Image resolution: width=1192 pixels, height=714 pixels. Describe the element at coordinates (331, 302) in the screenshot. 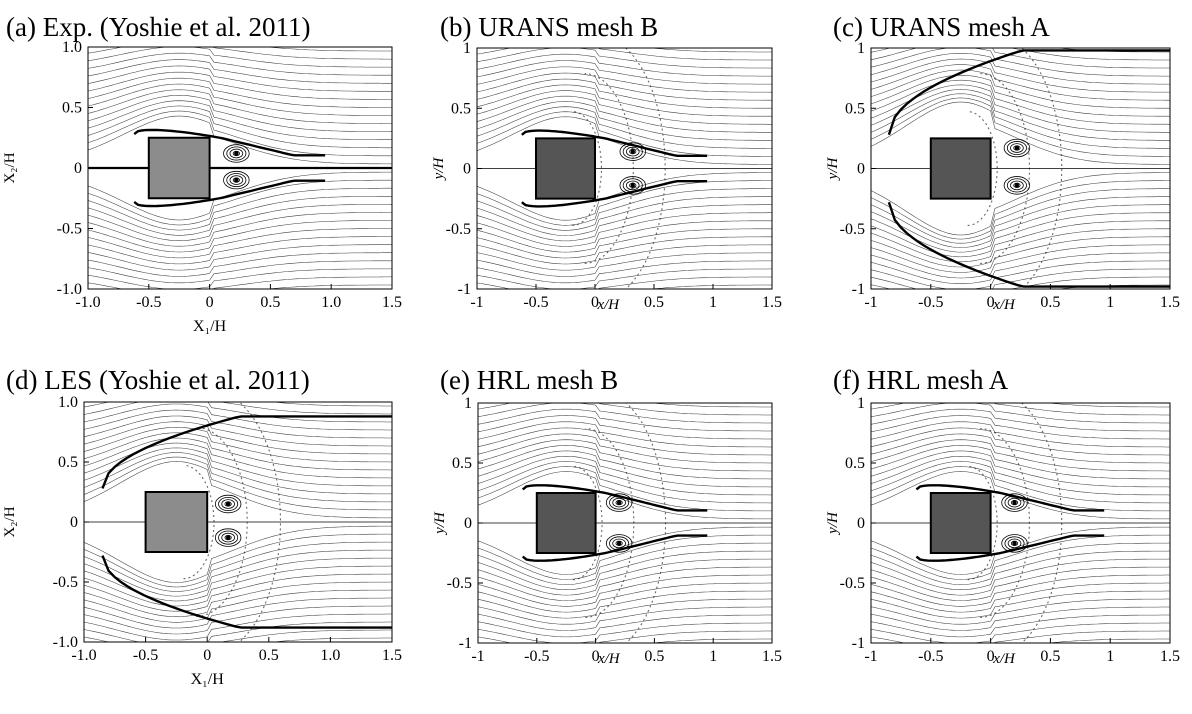

I see `x-tick-label: 1.0` at that location.